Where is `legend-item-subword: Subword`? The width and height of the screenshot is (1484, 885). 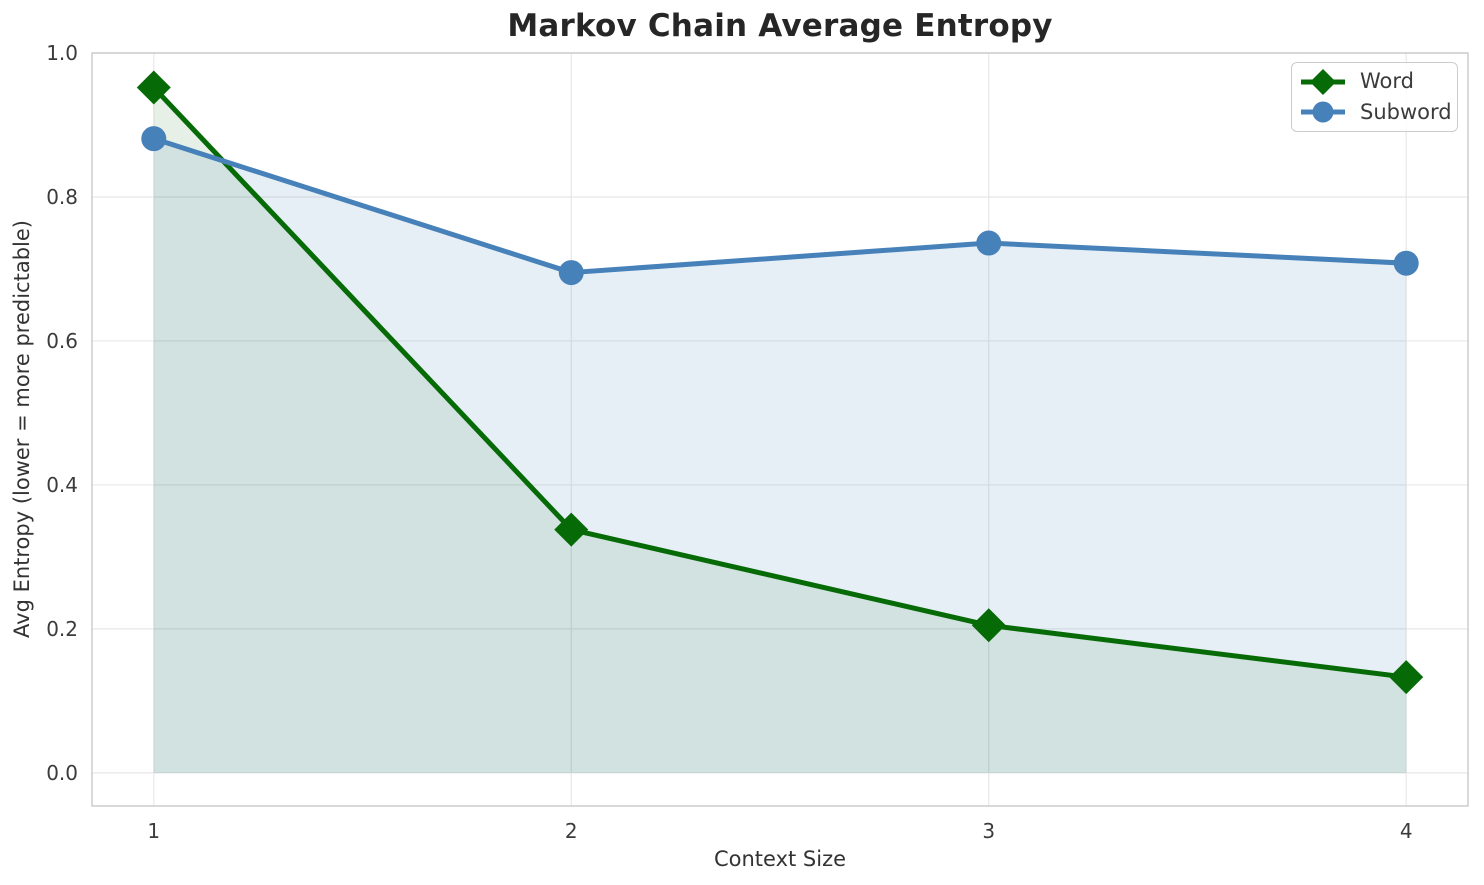
legend-item-subword: Subword is located at coordinates (1374, 112).